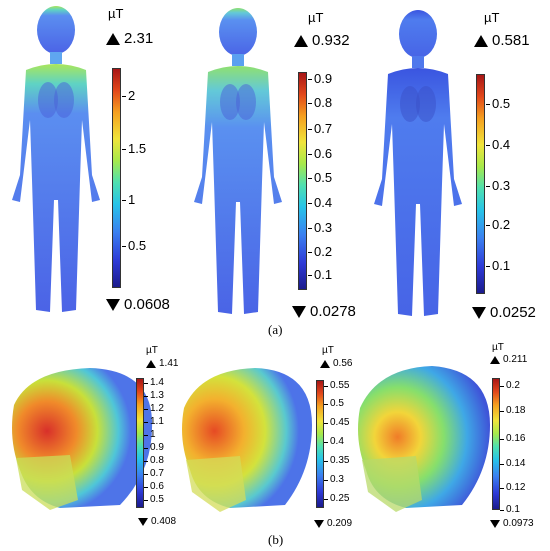  I want to click on tick-label: 0.12, so click(512, 487).